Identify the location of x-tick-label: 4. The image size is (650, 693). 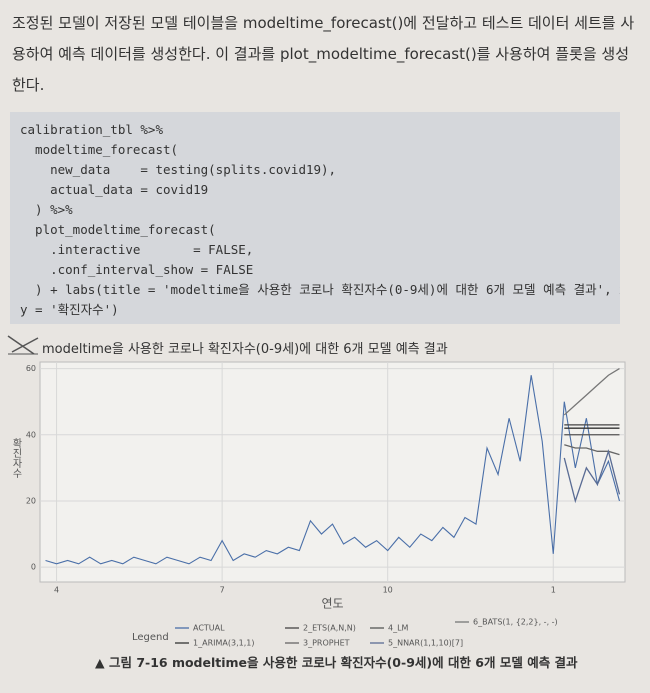
(56, 590).